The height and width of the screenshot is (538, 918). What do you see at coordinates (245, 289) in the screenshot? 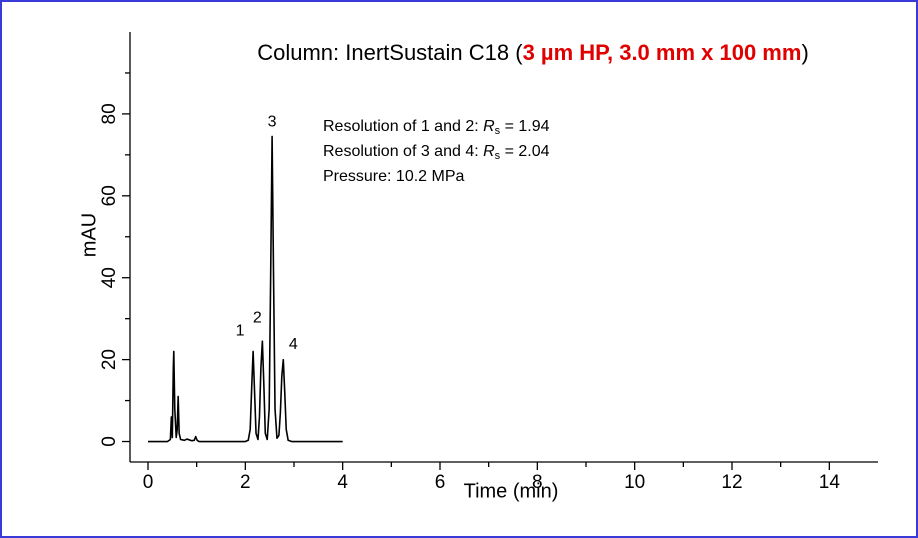
I see `chromatogram-line` at bounding box center [245, 289].